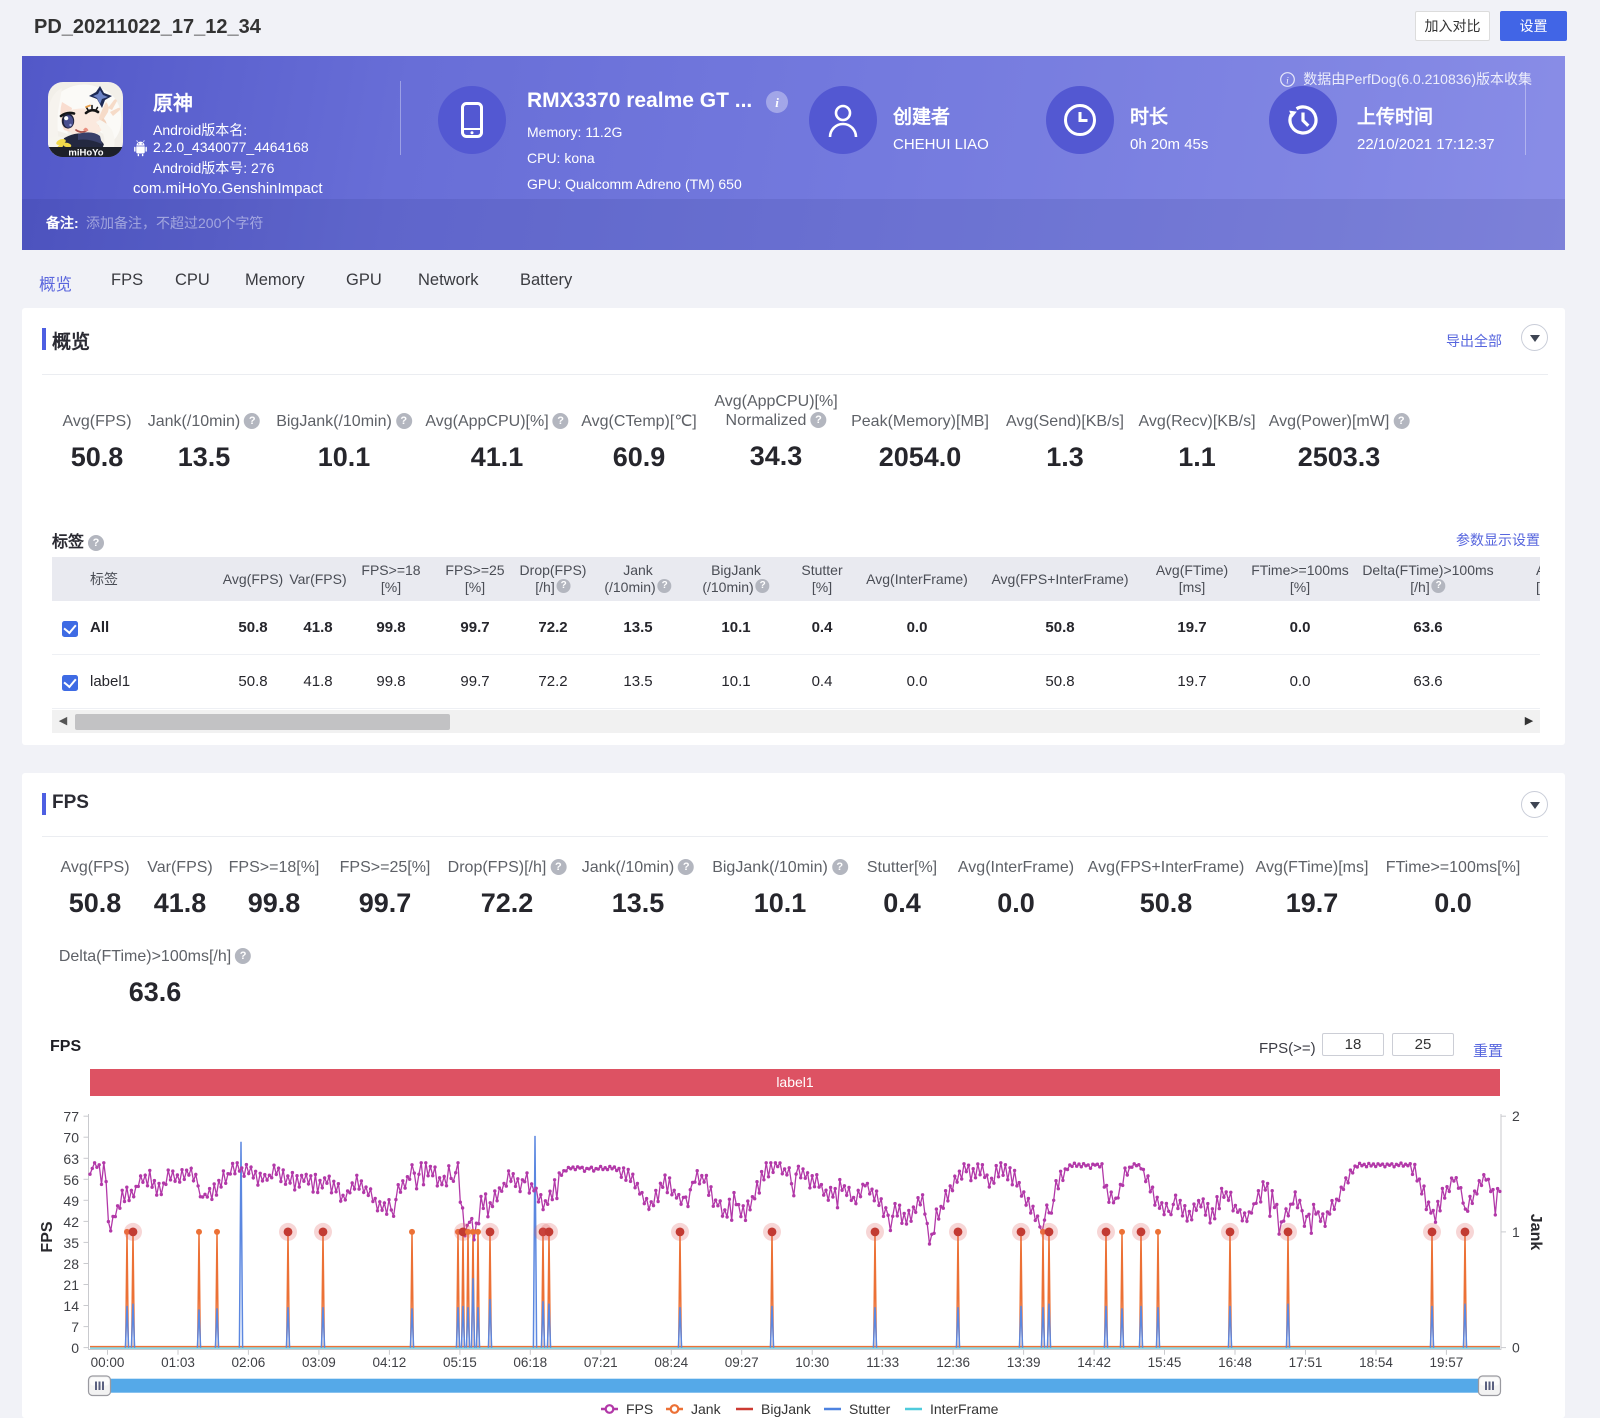 Image resolution: width=1600 pixels, height=1418 pixels. What do you see at coordinates (71, 1201) in the screenshot?
I see `svg-text: 49` at bounding box center [71, 1201].